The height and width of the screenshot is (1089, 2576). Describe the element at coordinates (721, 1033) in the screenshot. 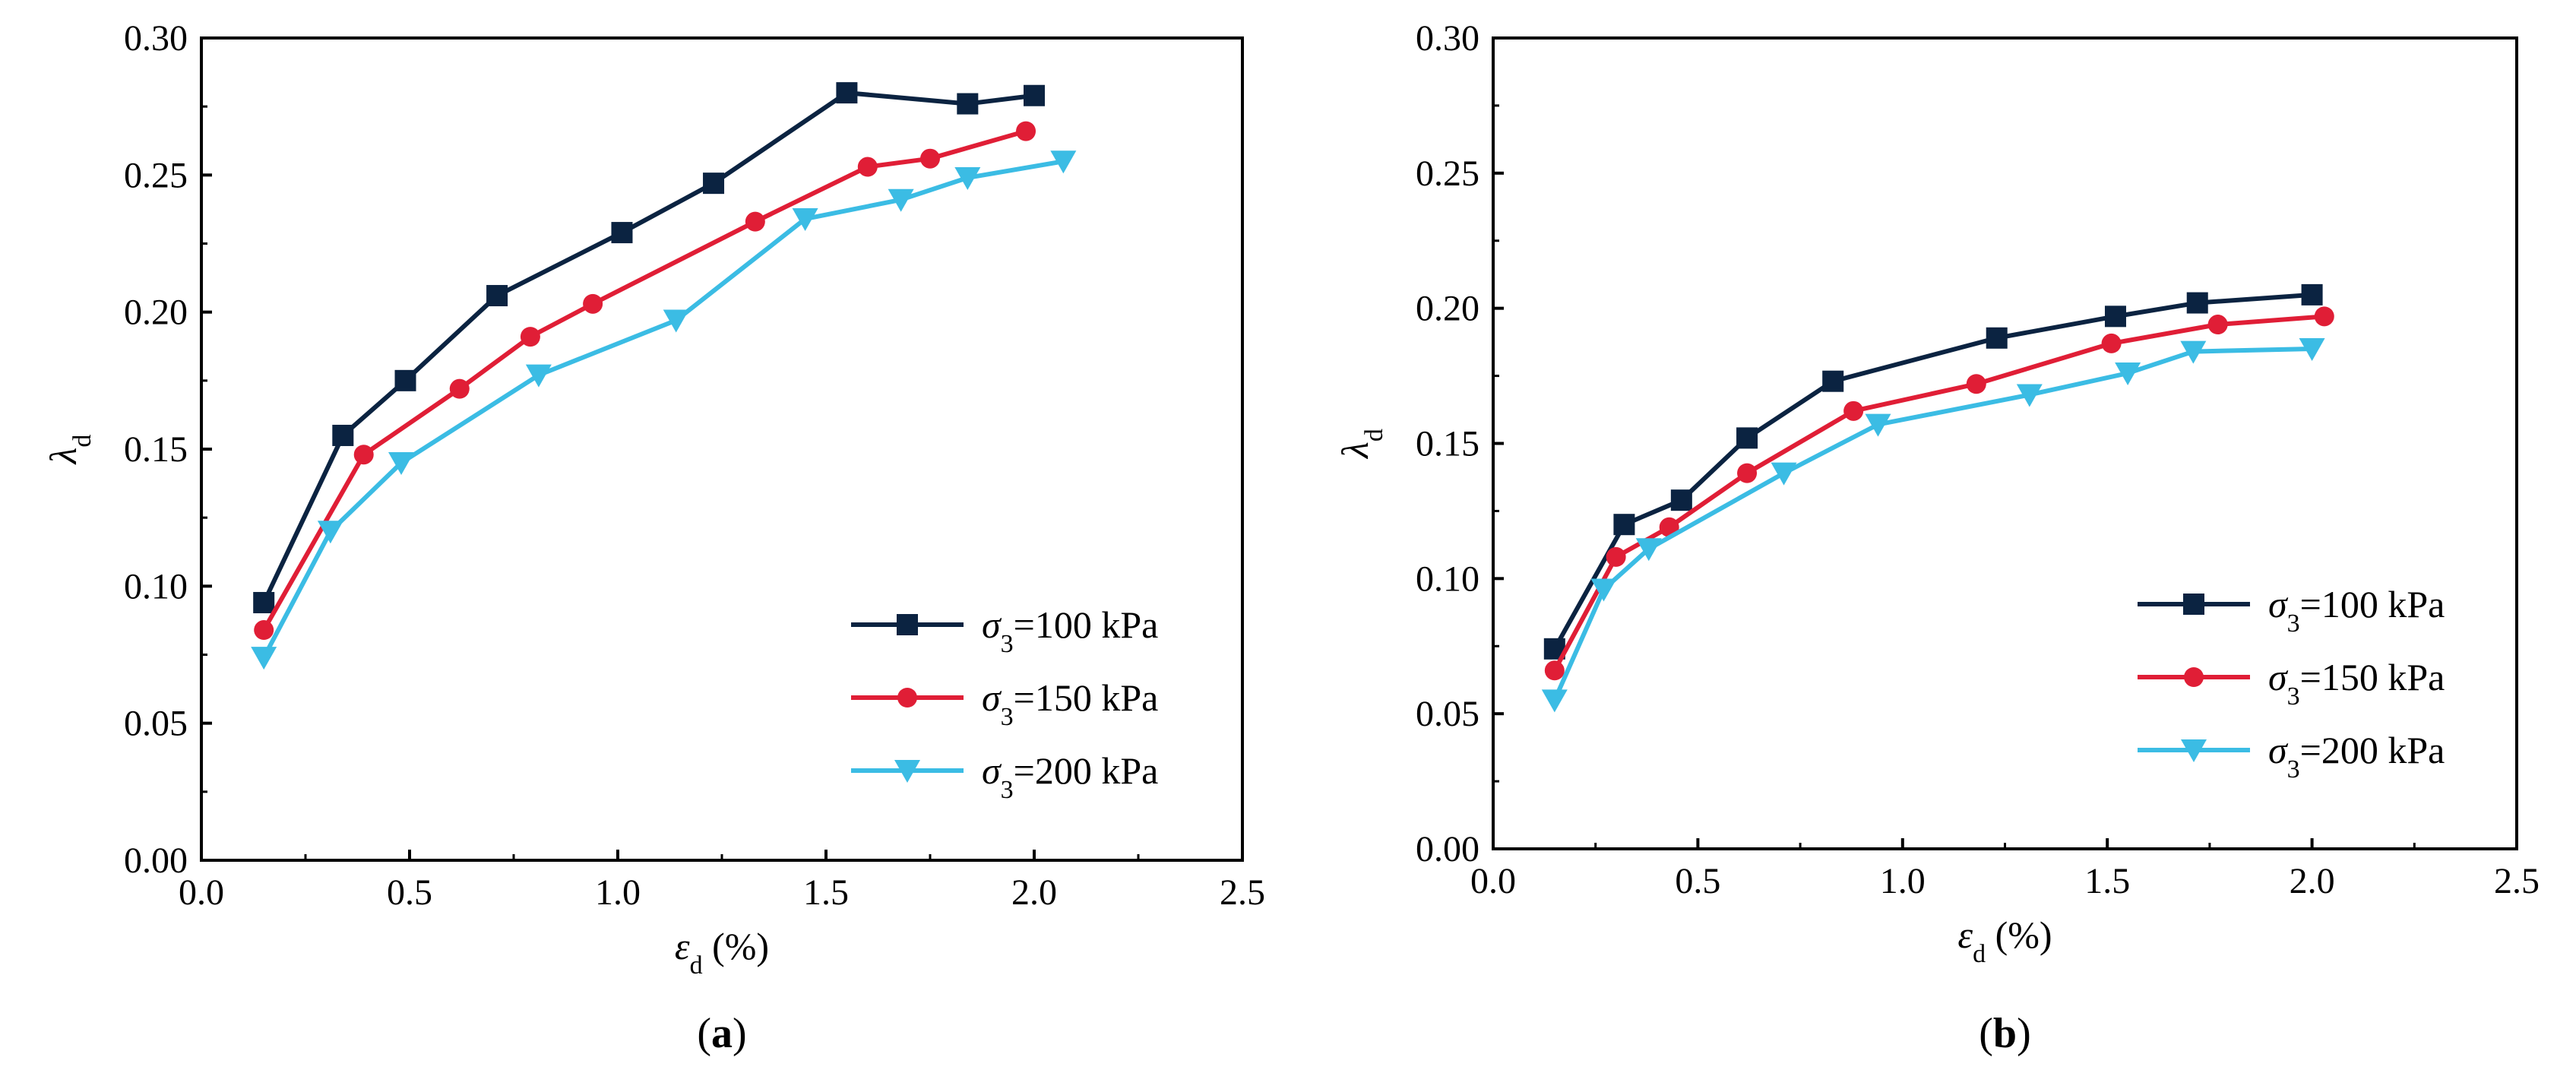

I see `panel-label: (a)` at that location.